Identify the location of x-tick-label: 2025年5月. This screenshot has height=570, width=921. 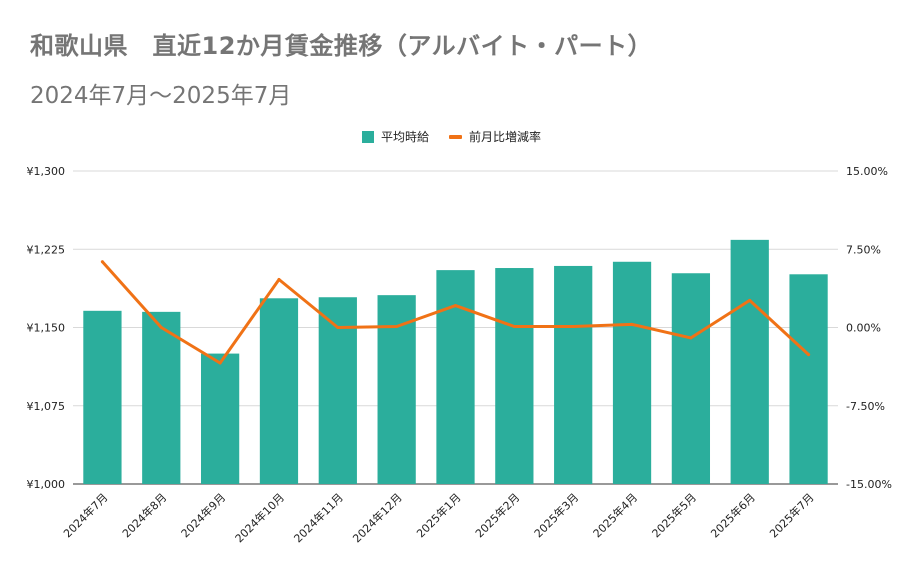
(674, 515).